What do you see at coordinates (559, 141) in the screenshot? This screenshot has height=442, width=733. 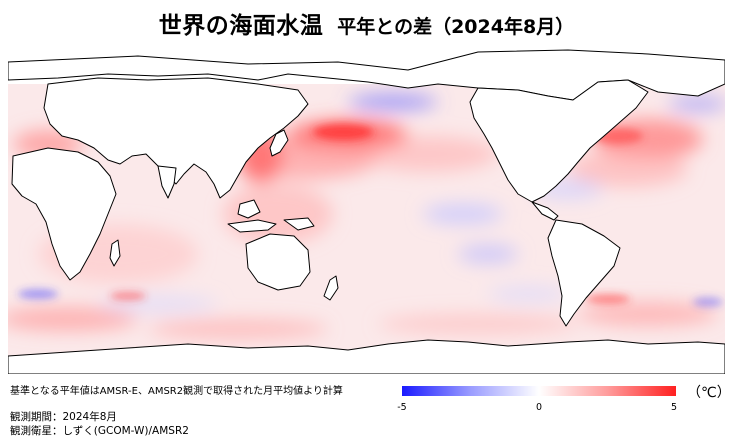 I see `north-america` at bounding box center [559, 141].